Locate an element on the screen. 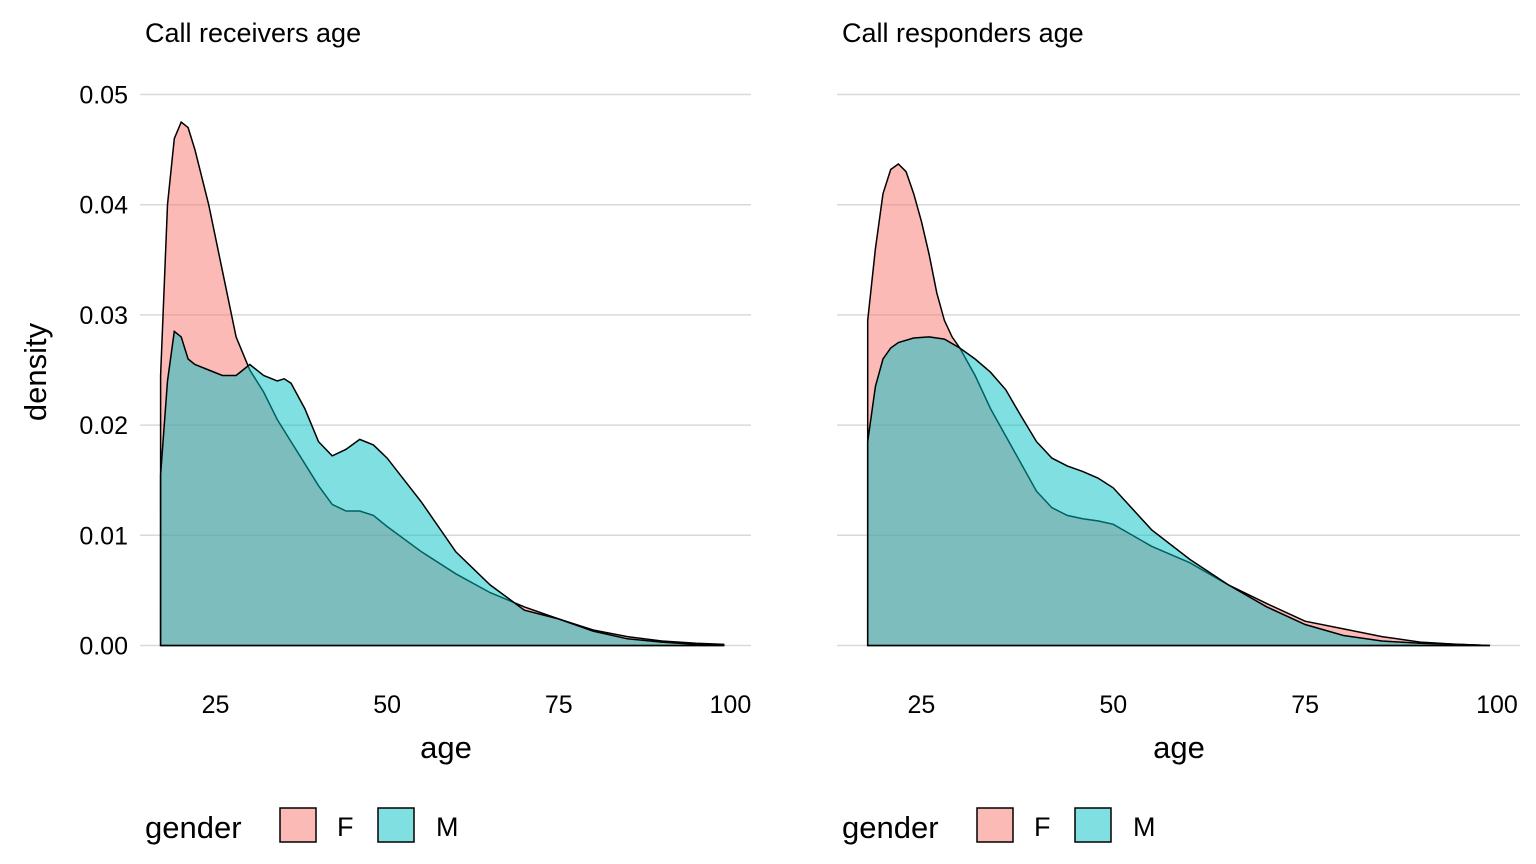 This screenshot has width=1536, height=864. y-tick-label: 0.00 is located at coordinates (103, 646).